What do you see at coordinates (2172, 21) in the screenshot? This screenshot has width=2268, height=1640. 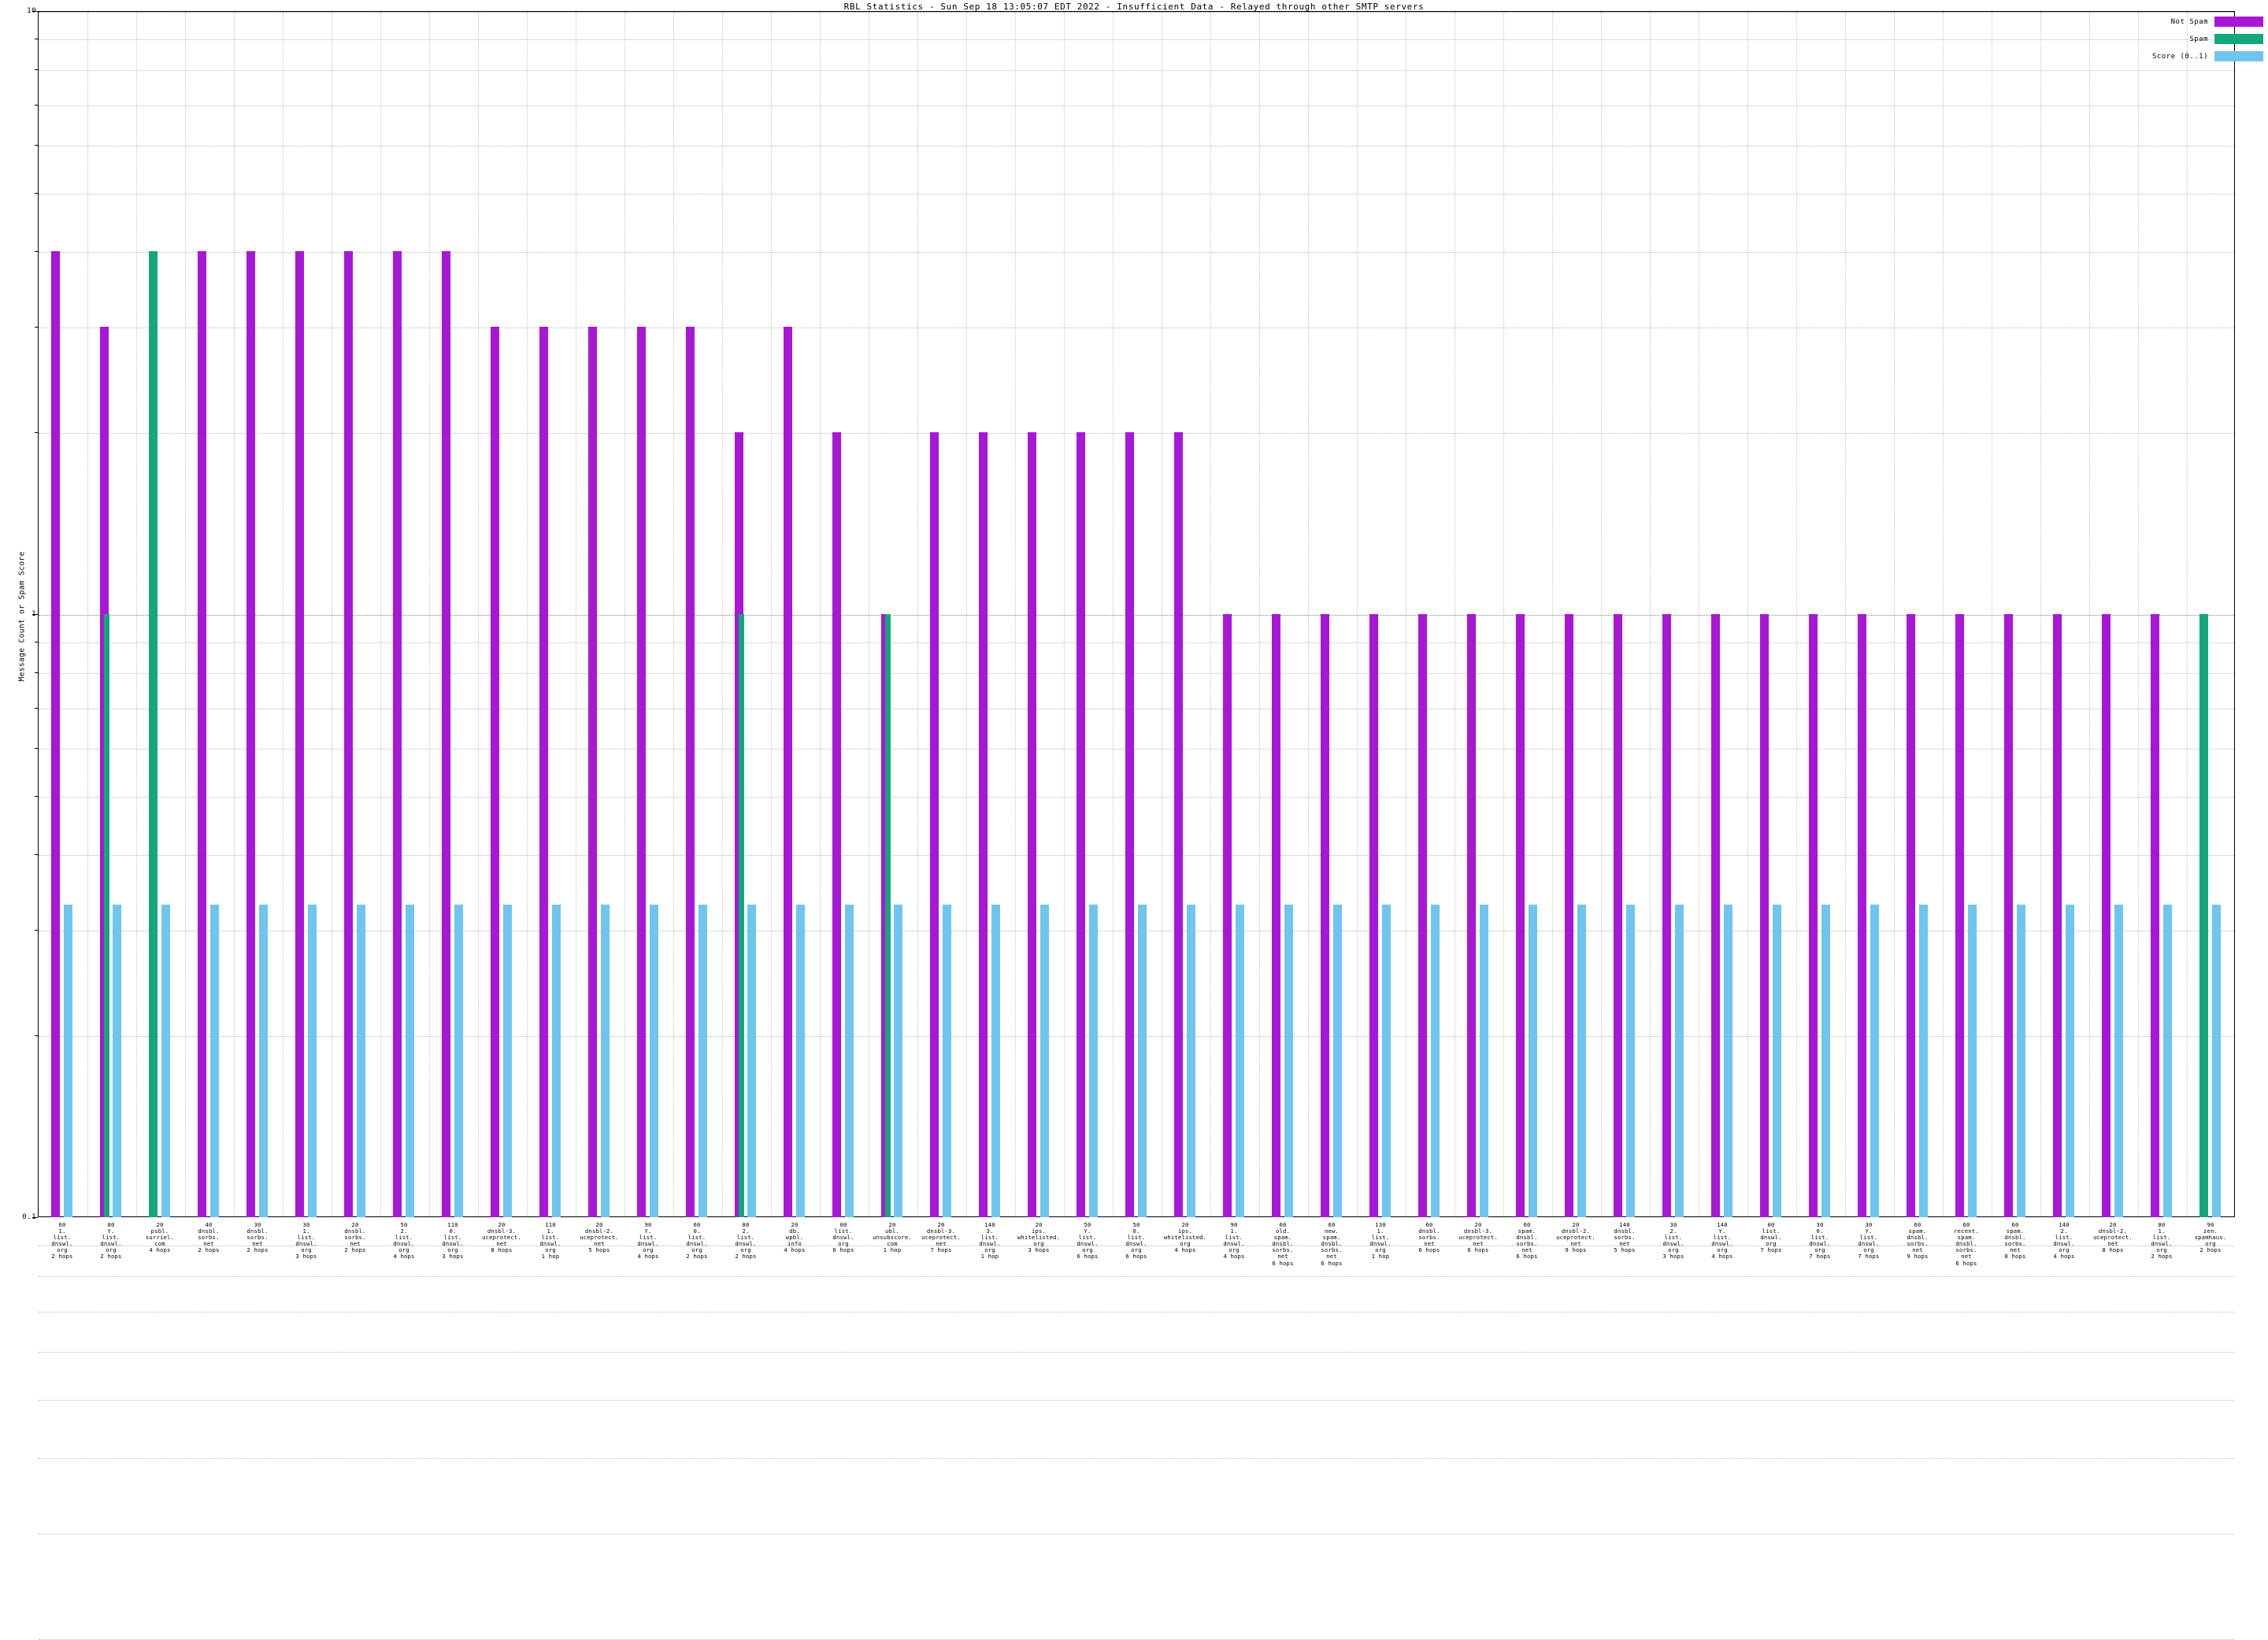 I see `legend-item: Not Spam` at bounding box center [2172, 21].